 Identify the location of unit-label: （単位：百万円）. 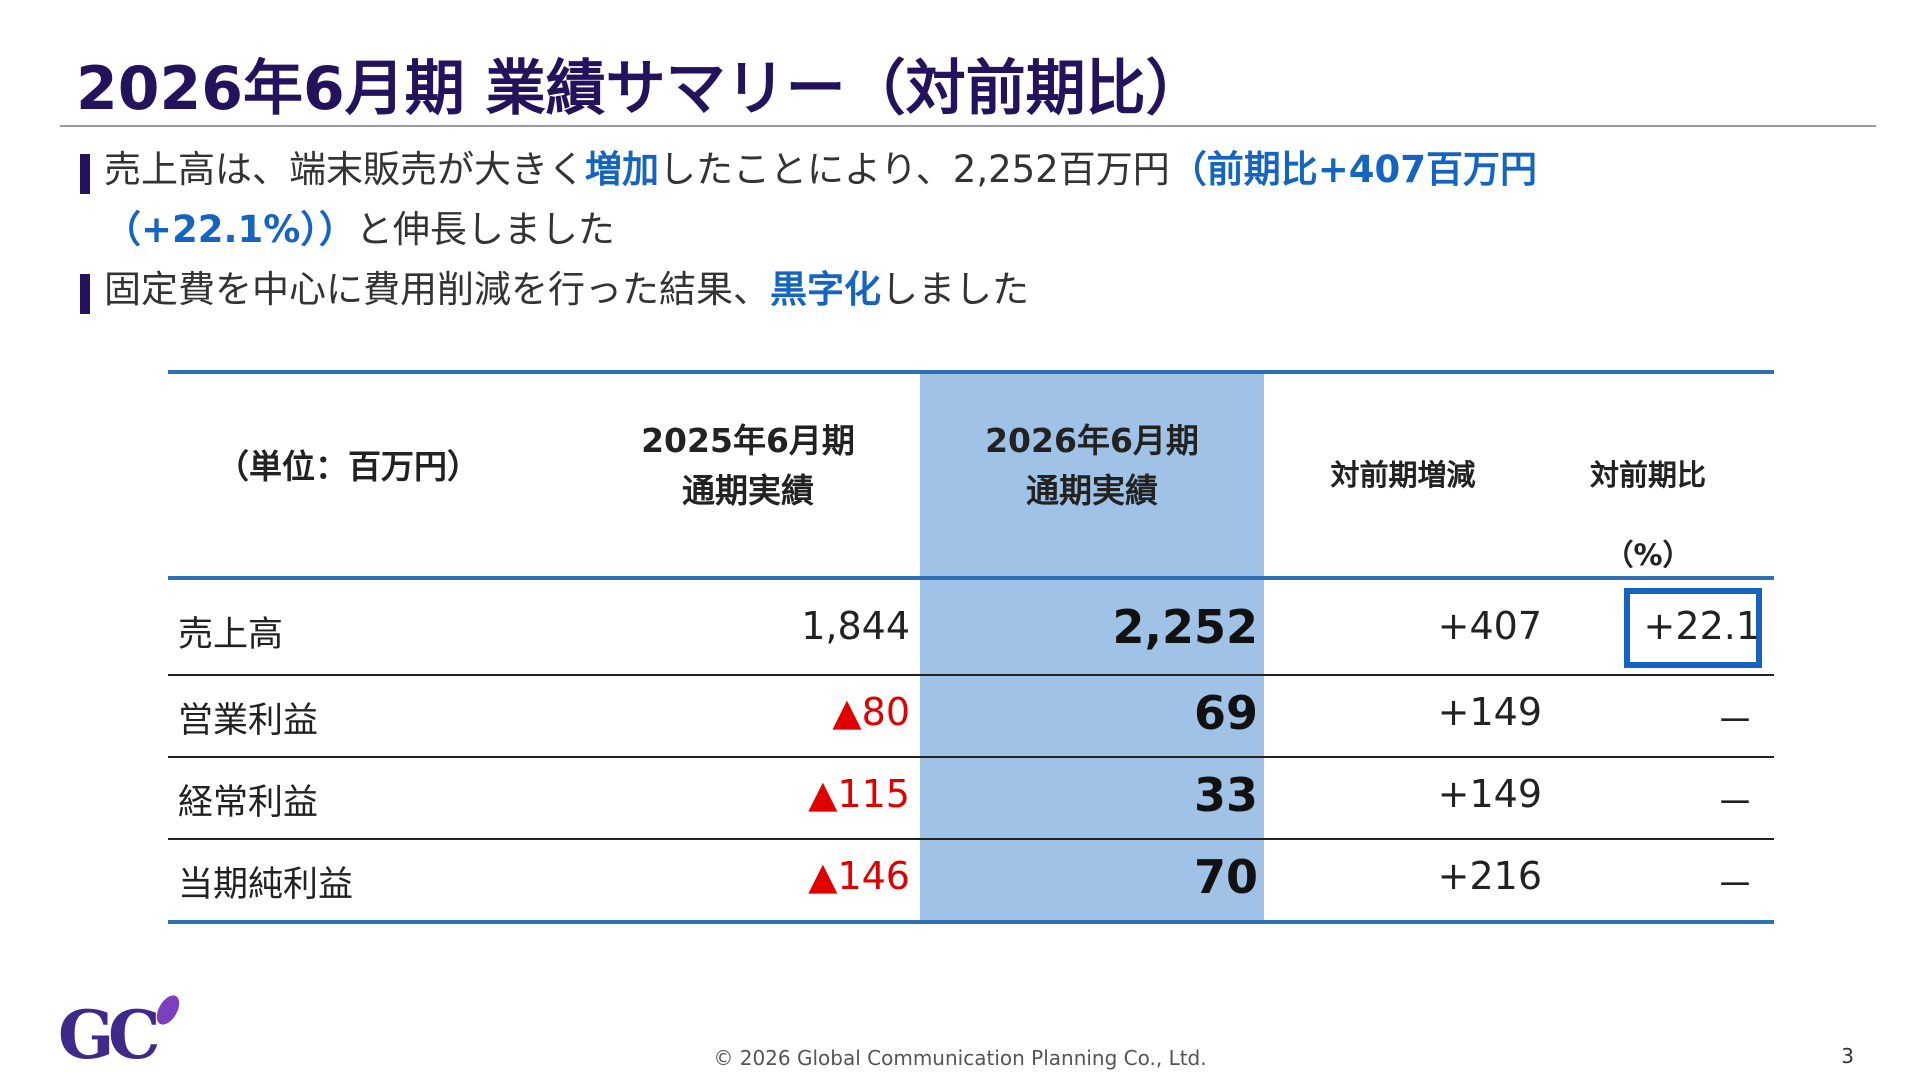
(348, 466).